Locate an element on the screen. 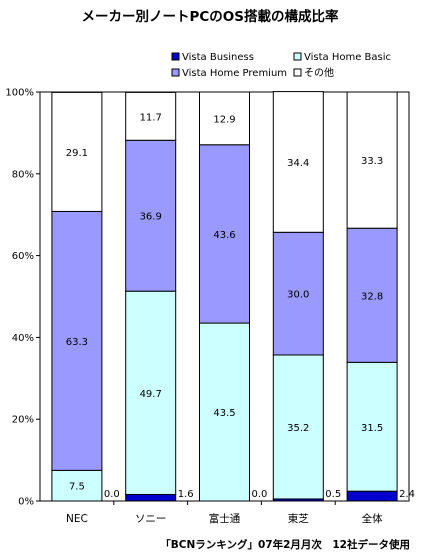  legend-label: Vista Home Premium is located at coordinates (234, 73).